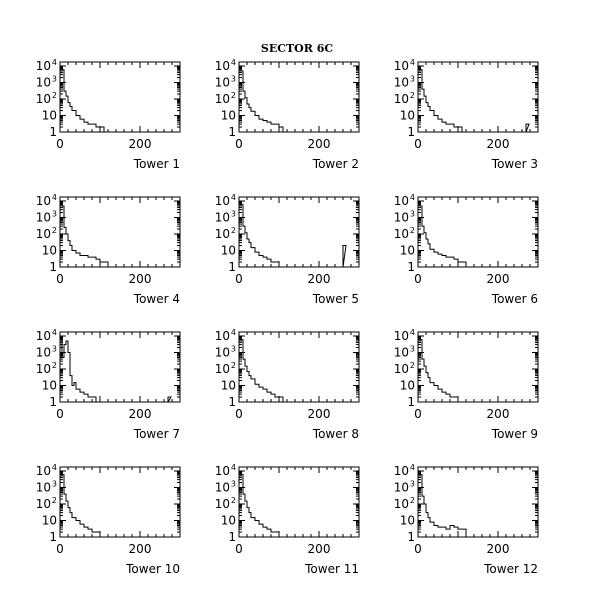  What do you see at coordinates (335, 299) in the screenshot?
I see `panel-title: Tower 5` at bounding box center [335, 299].